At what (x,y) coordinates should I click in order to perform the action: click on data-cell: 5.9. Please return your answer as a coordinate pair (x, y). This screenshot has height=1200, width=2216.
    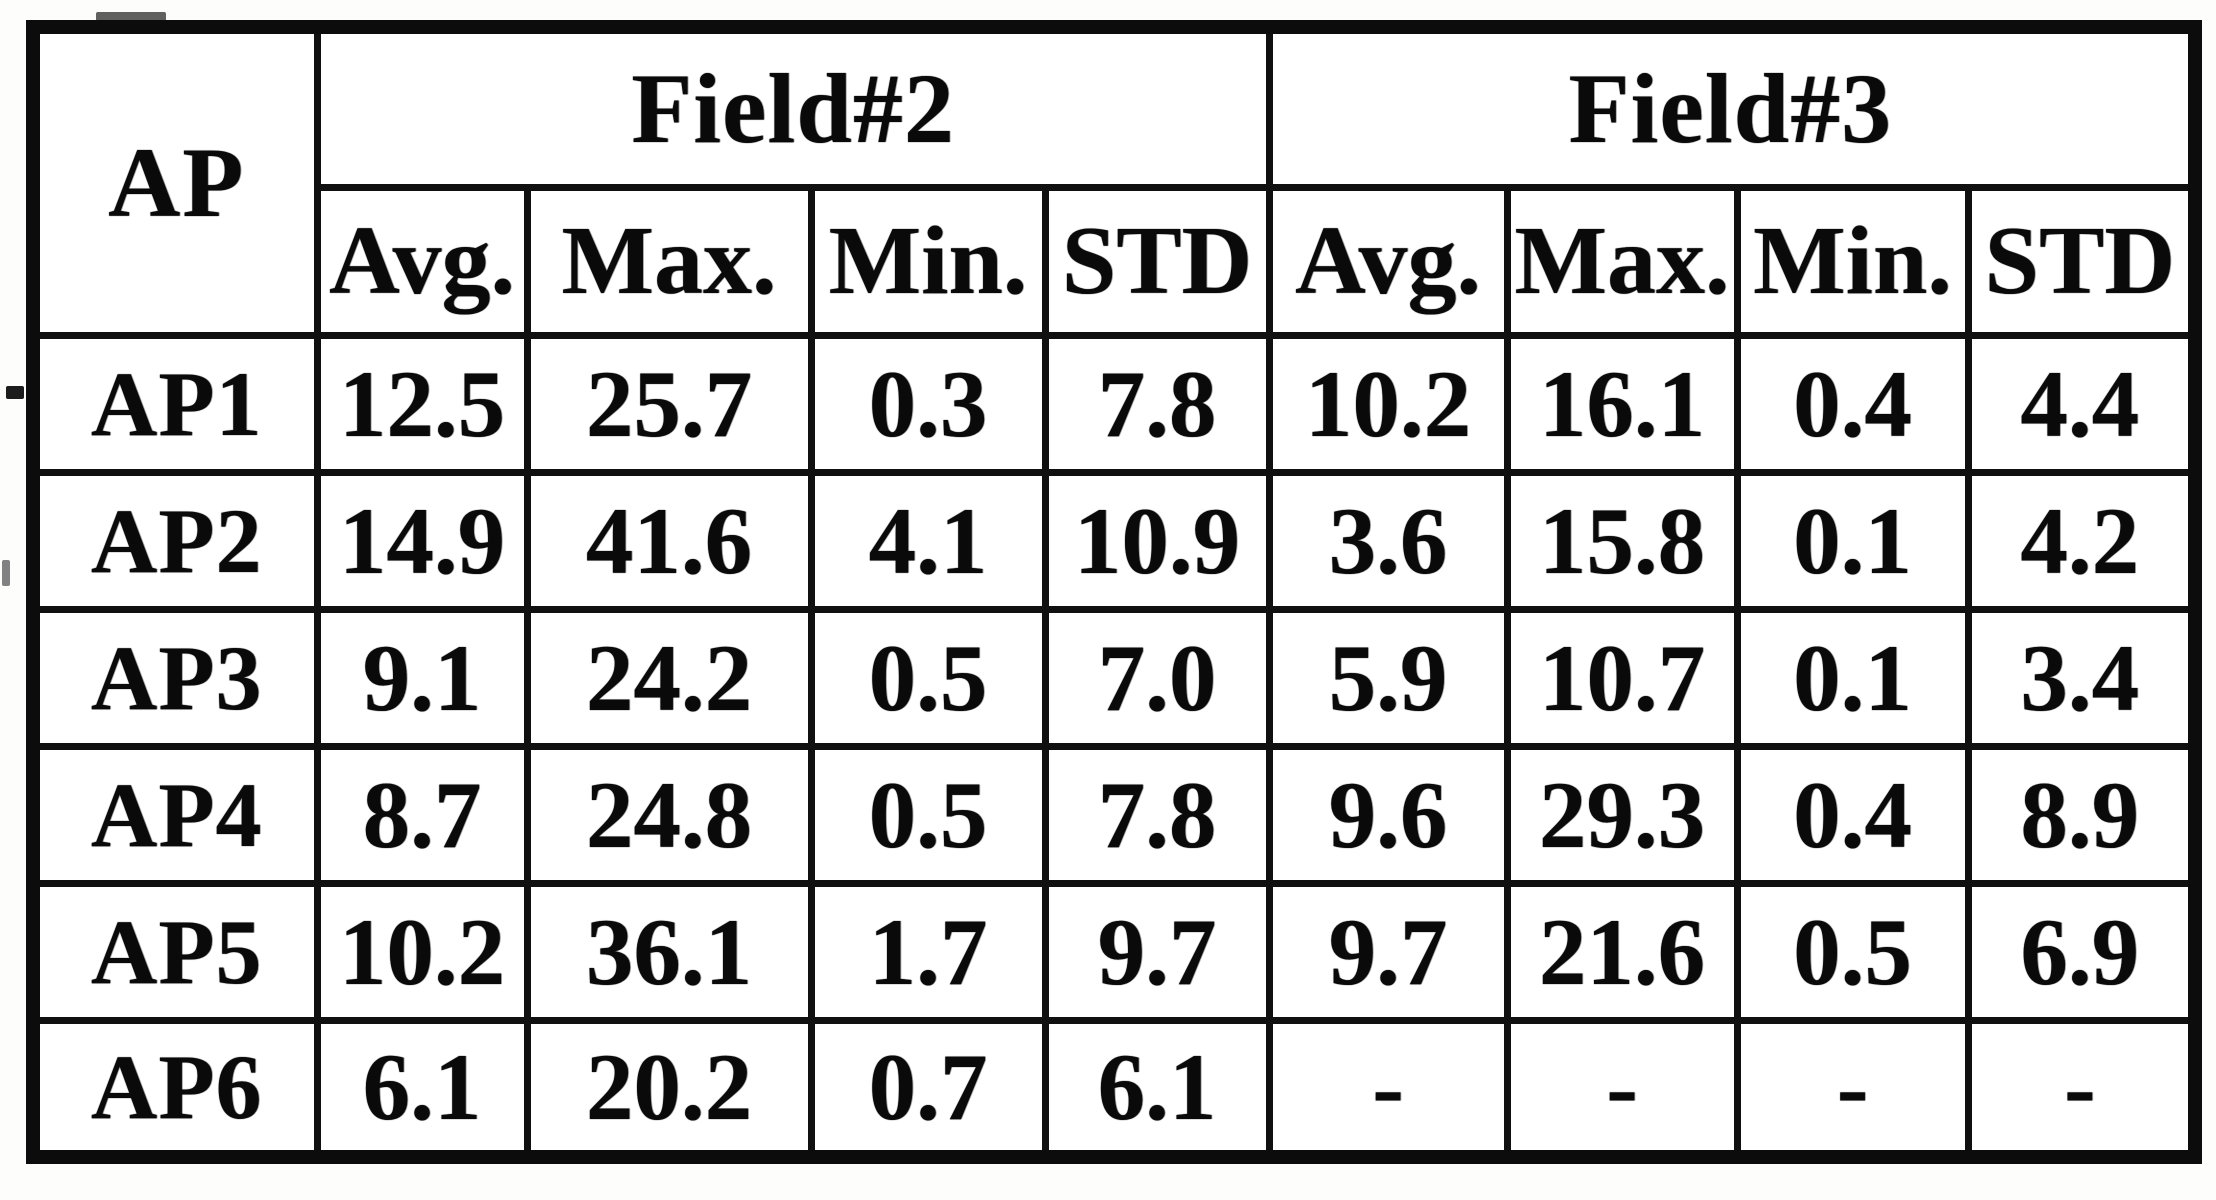
    Looking at the image, I should click on (1388, 677).